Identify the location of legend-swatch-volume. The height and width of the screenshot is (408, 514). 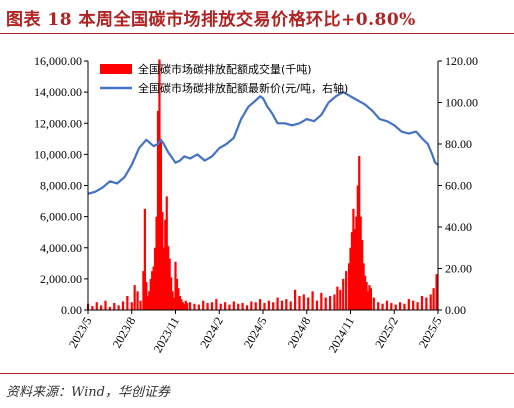
(116, 69).